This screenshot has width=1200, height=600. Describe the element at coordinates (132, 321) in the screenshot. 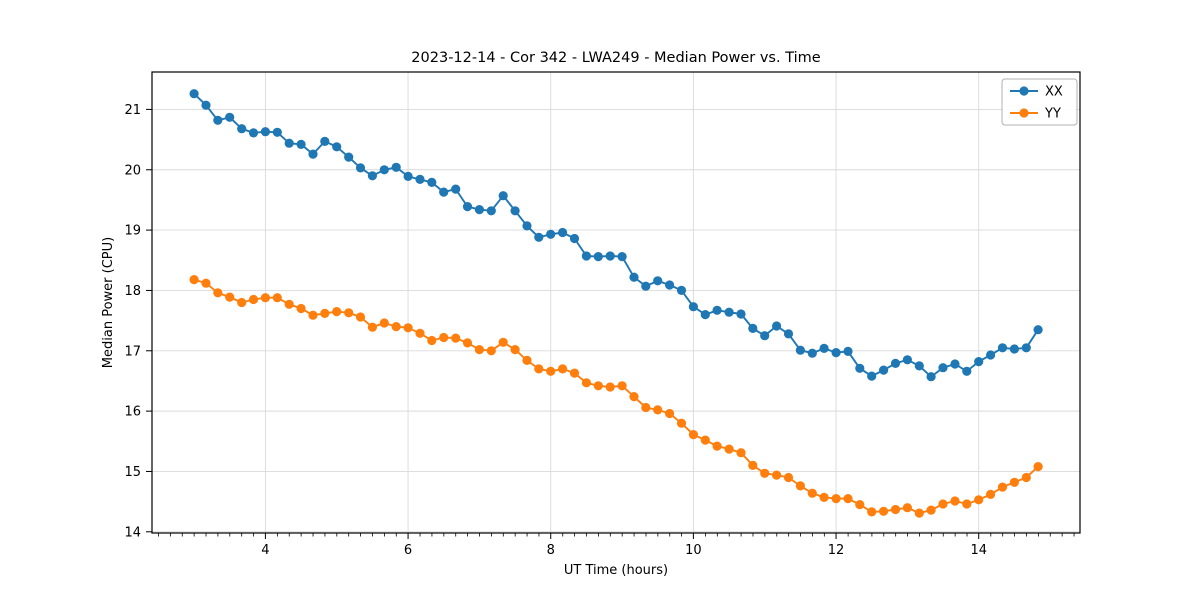

I see `y-tick-labels: 14 15 16 17 18 19 20 21` at that location.